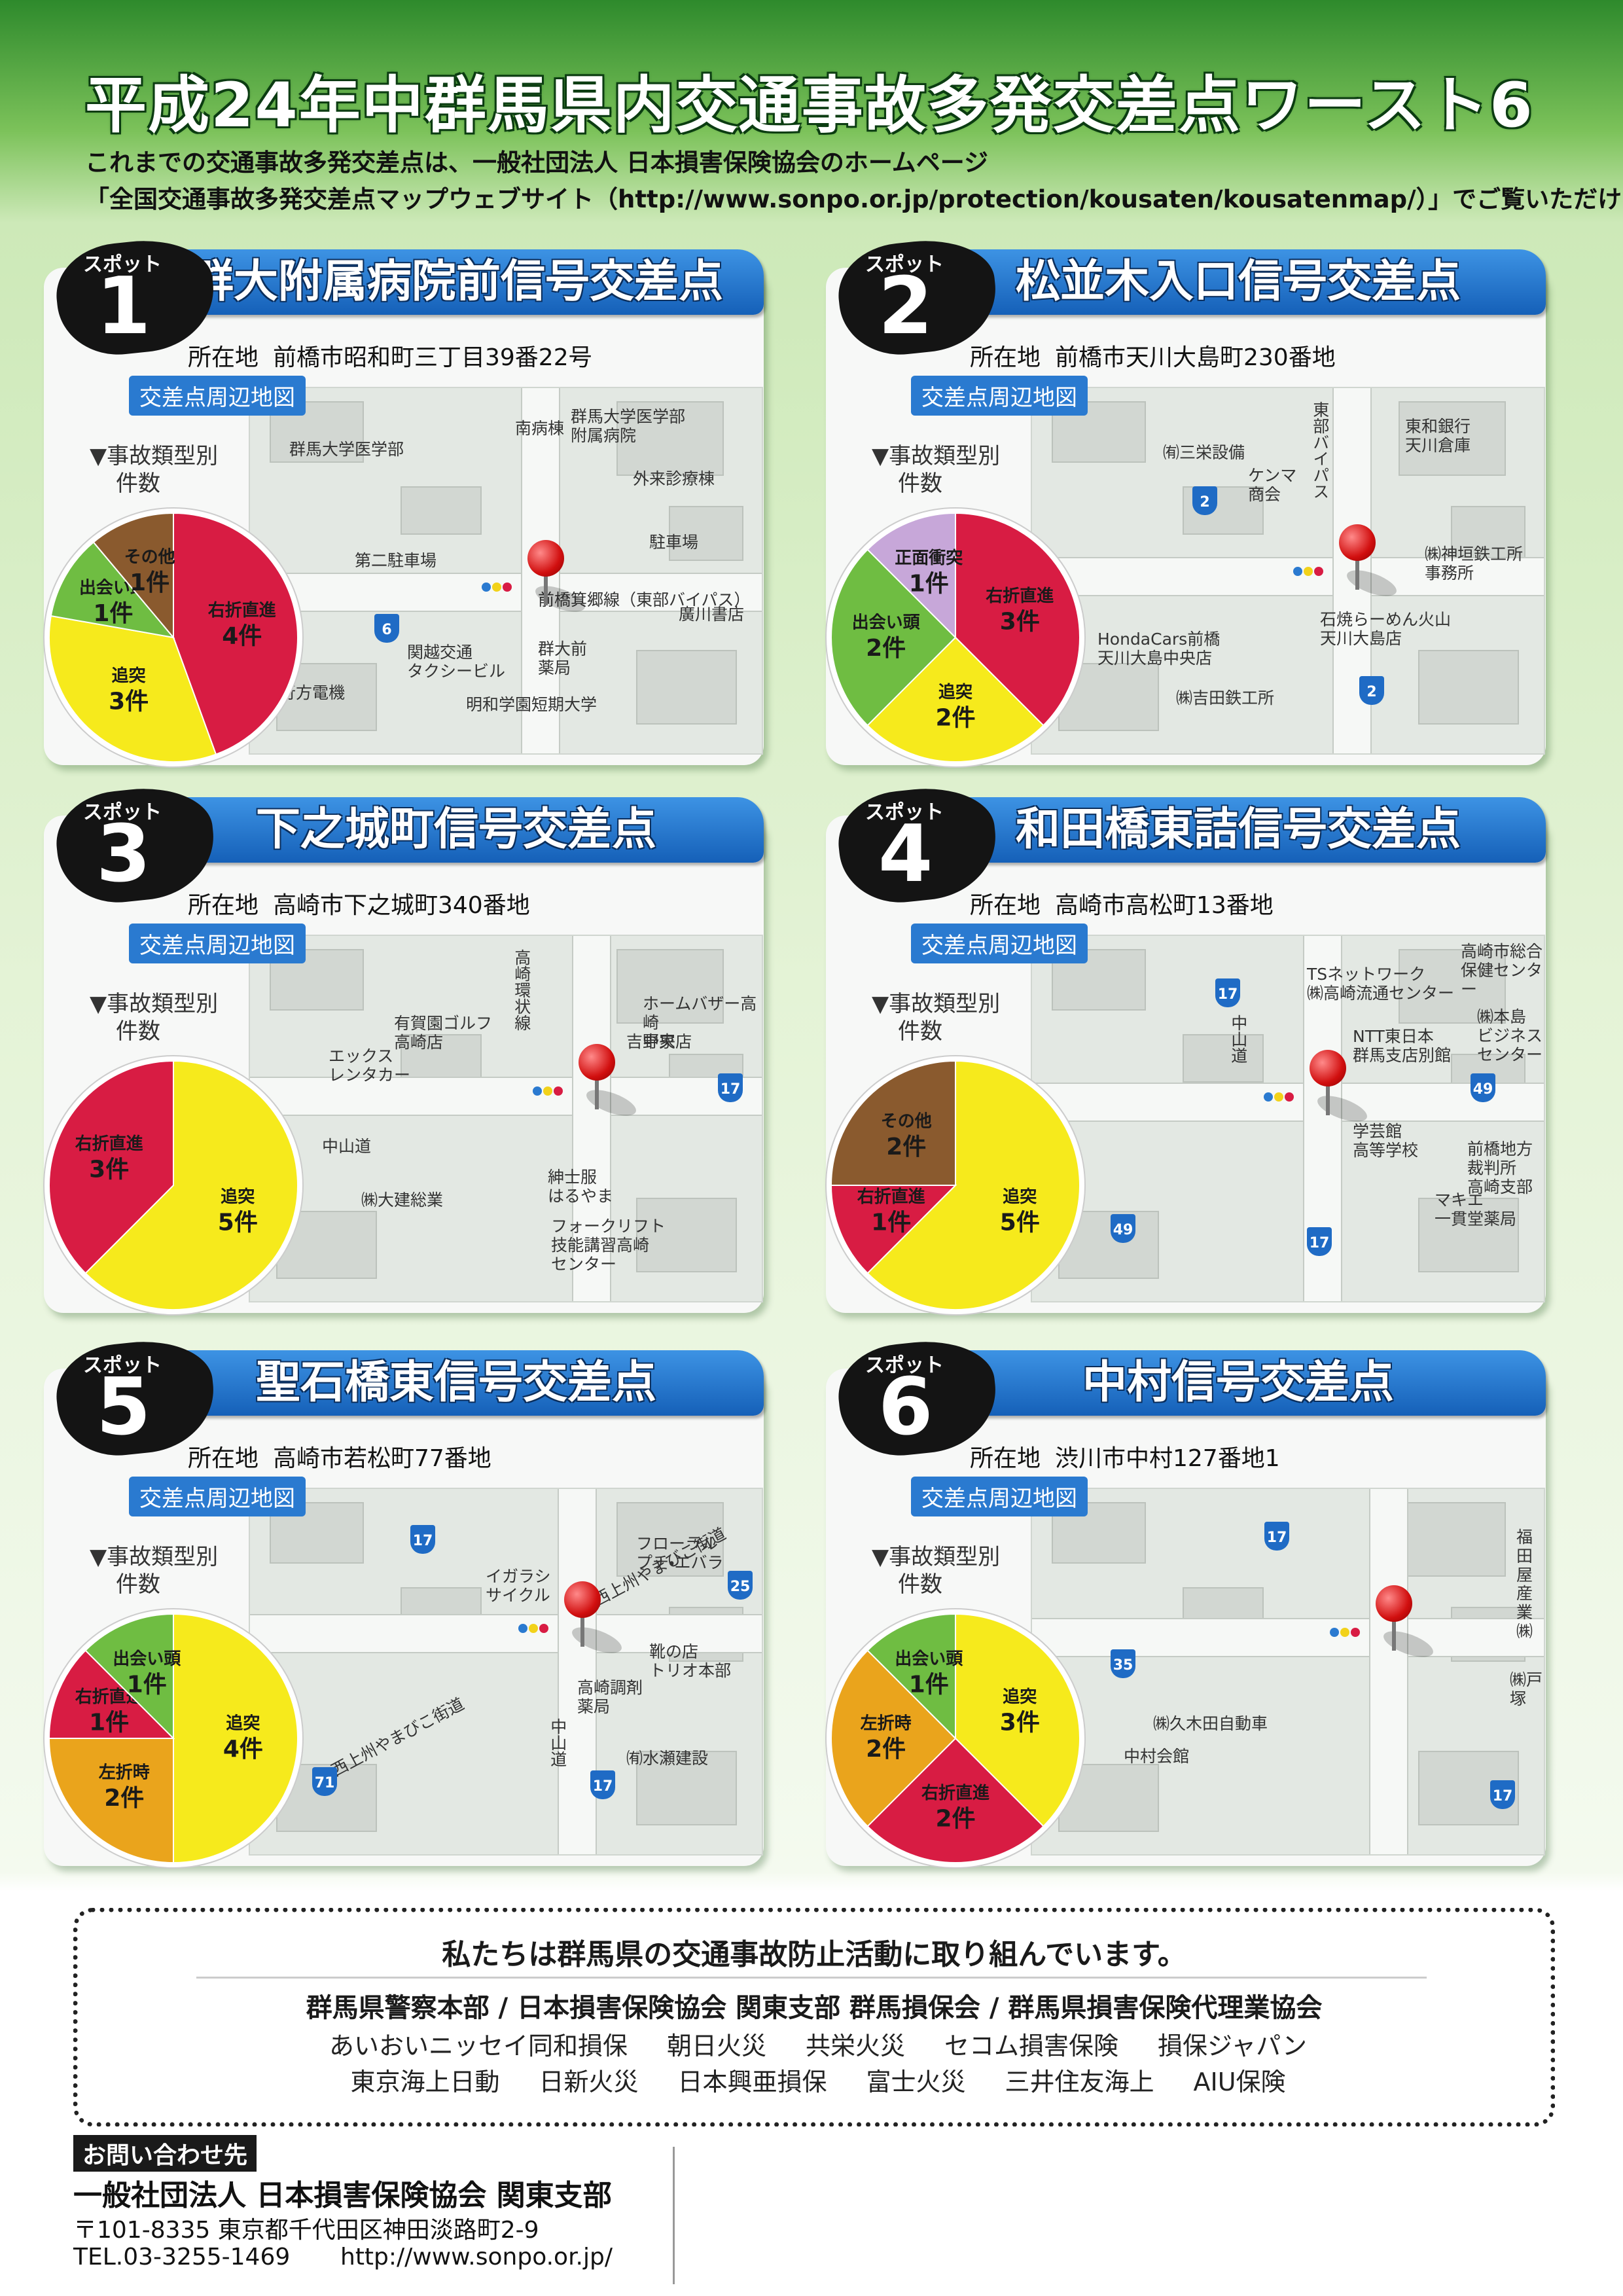  I want to click on map-place: 第二駐車場, so click(396, 560).